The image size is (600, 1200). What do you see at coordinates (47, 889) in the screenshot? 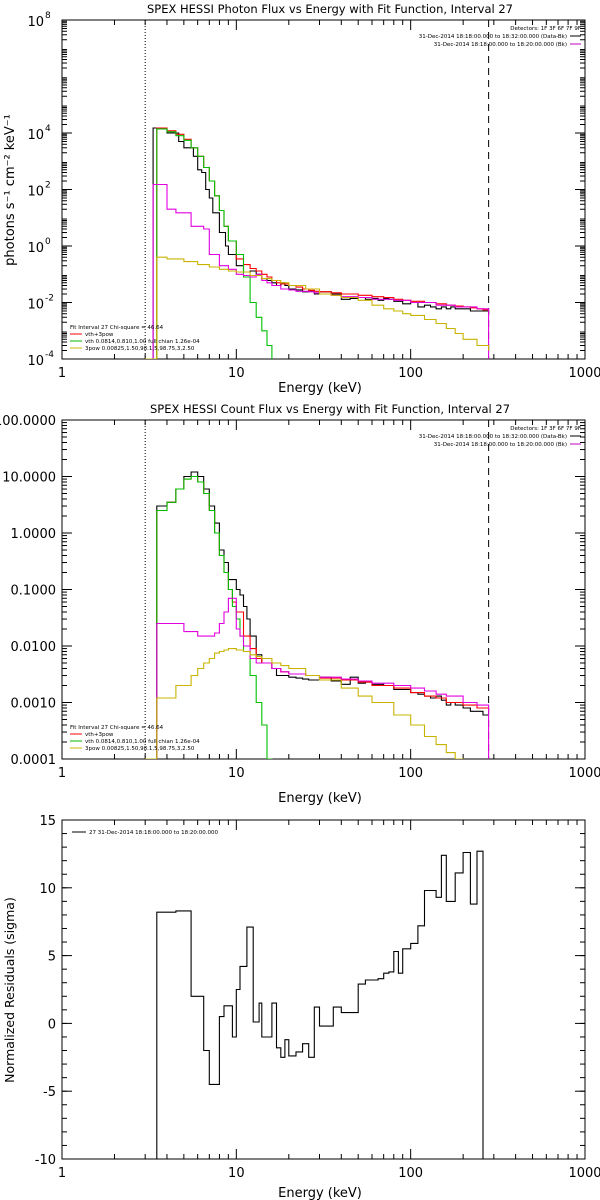
I see `residuals-y-tick-label: 10` at bounding box center [47, 889].